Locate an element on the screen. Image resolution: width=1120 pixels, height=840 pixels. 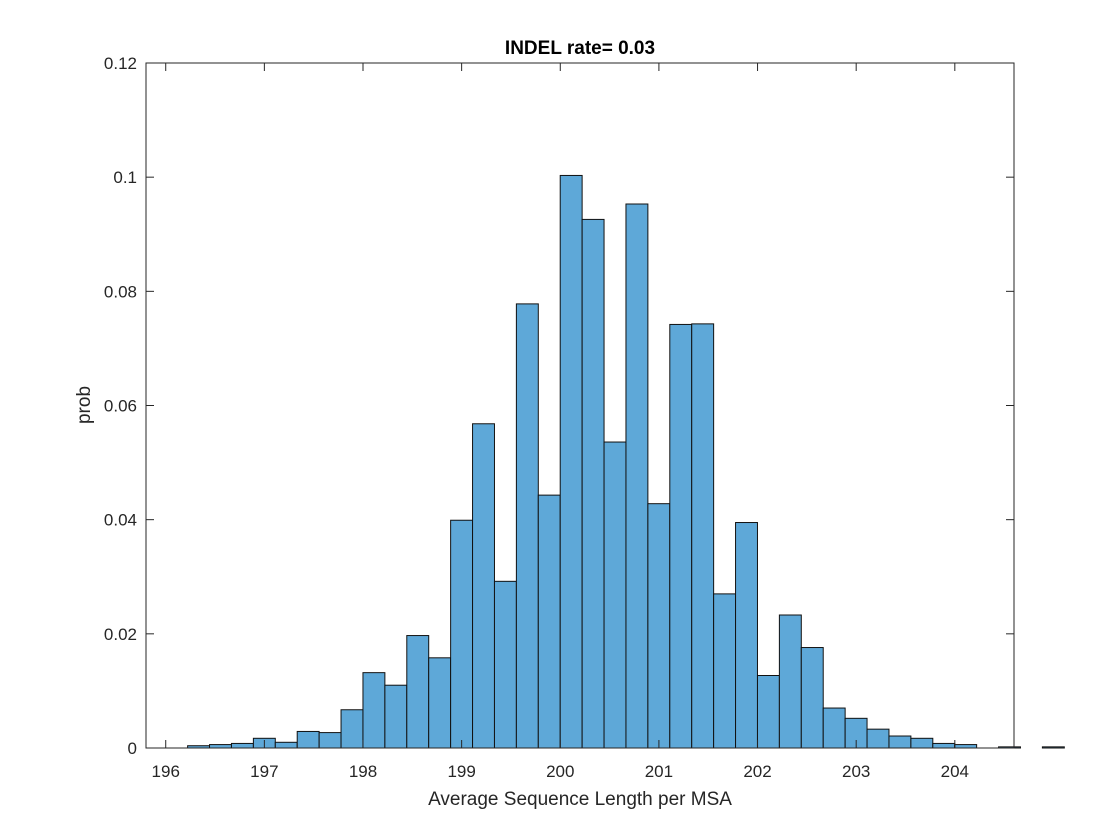
x-tick-label: 196 is located at coordinates (166, 771).